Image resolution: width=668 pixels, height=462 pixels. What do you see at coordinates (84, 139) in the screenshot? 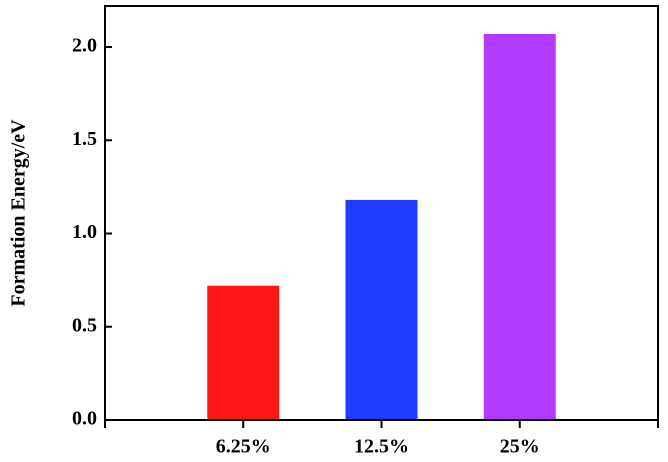
I see `y-tick-label: 1.5` at bounding box center [84, 139].